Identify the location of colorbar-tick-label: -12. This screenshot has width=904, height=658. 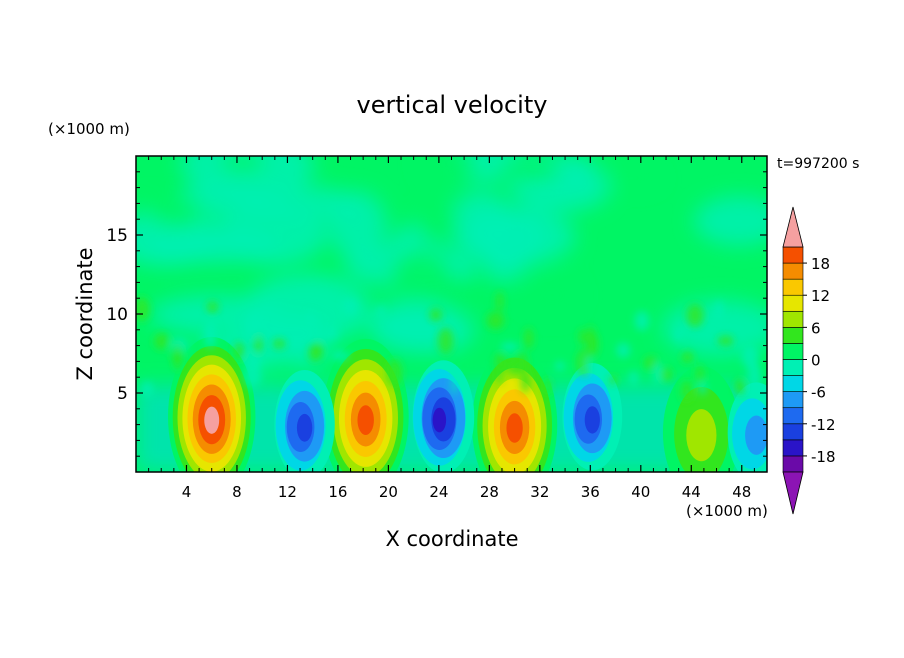
(823, 425).